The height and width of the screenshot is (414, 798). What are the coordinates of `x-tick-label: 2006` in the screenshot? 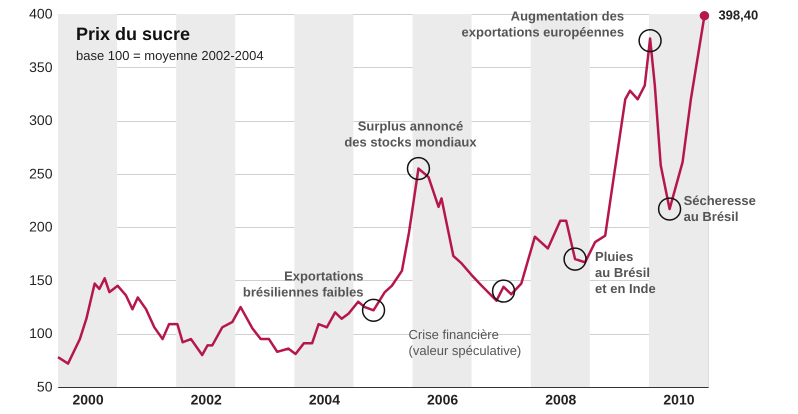 It's located at (442, 400).